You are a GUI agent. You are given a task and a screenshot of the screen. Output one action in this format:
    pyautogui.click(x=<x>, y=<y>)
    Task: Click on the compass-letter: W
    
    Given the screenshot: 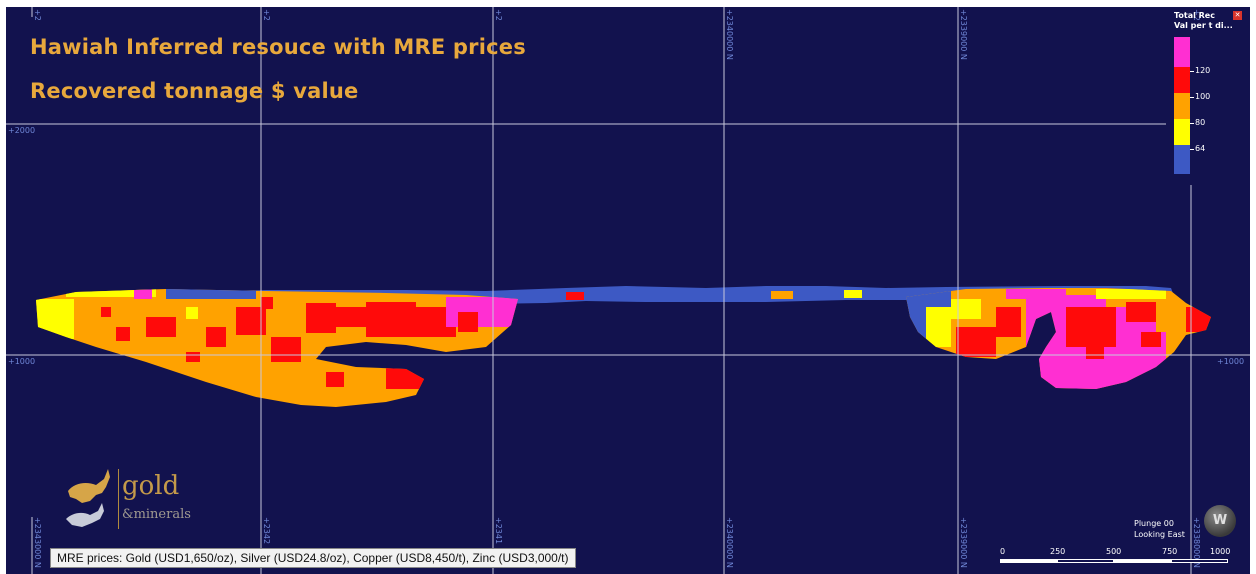 What is the action you would take?
    pyautogui.click(x=1220, y=520)
    